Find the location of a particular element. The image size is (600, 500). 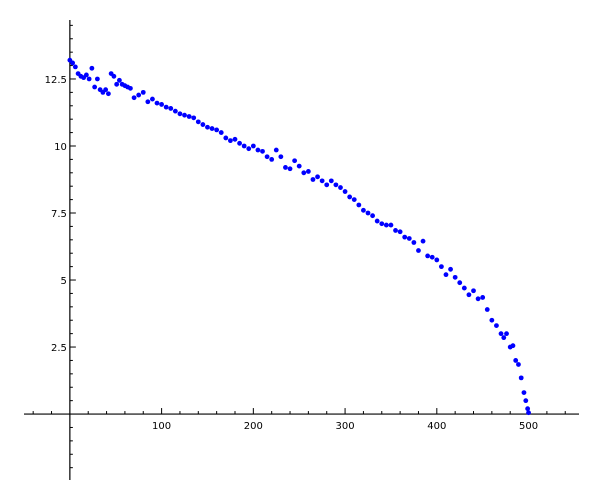

x-tick-label: 300 is located at coordinates (345, 426).